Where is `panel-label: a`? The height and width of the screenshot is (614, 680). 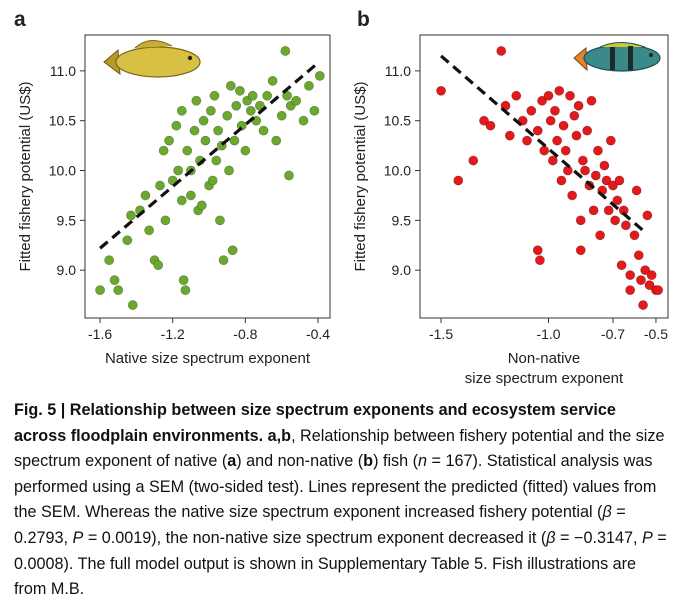
panel-label: a is located at coordinates (20, 19).